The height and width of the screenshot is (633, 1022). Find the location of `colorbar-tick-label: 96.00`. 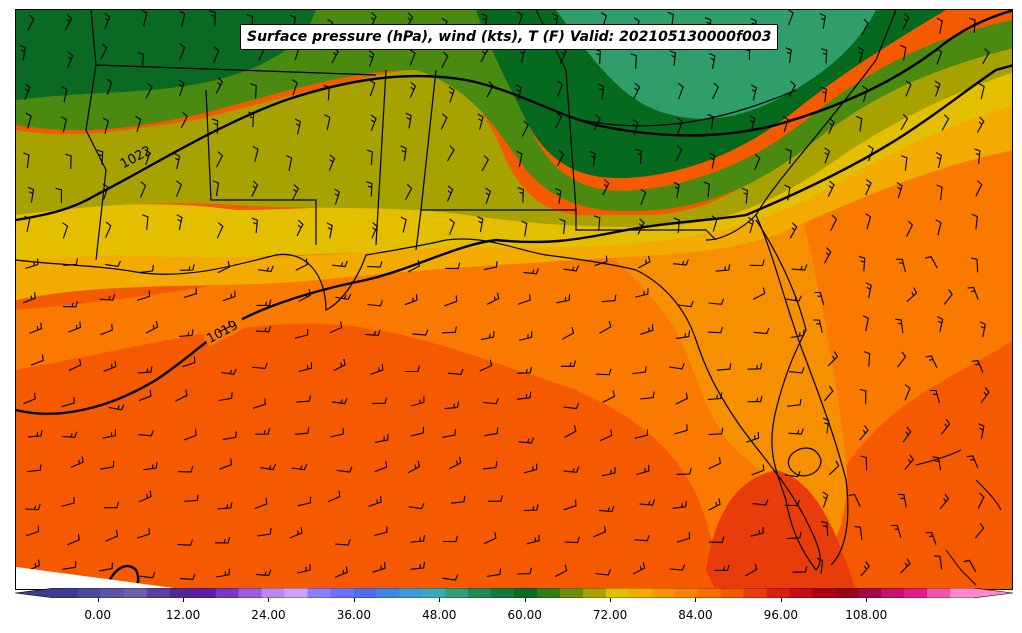

colorbar-tick-label: 96.00 is located at coordinates (781, 615).